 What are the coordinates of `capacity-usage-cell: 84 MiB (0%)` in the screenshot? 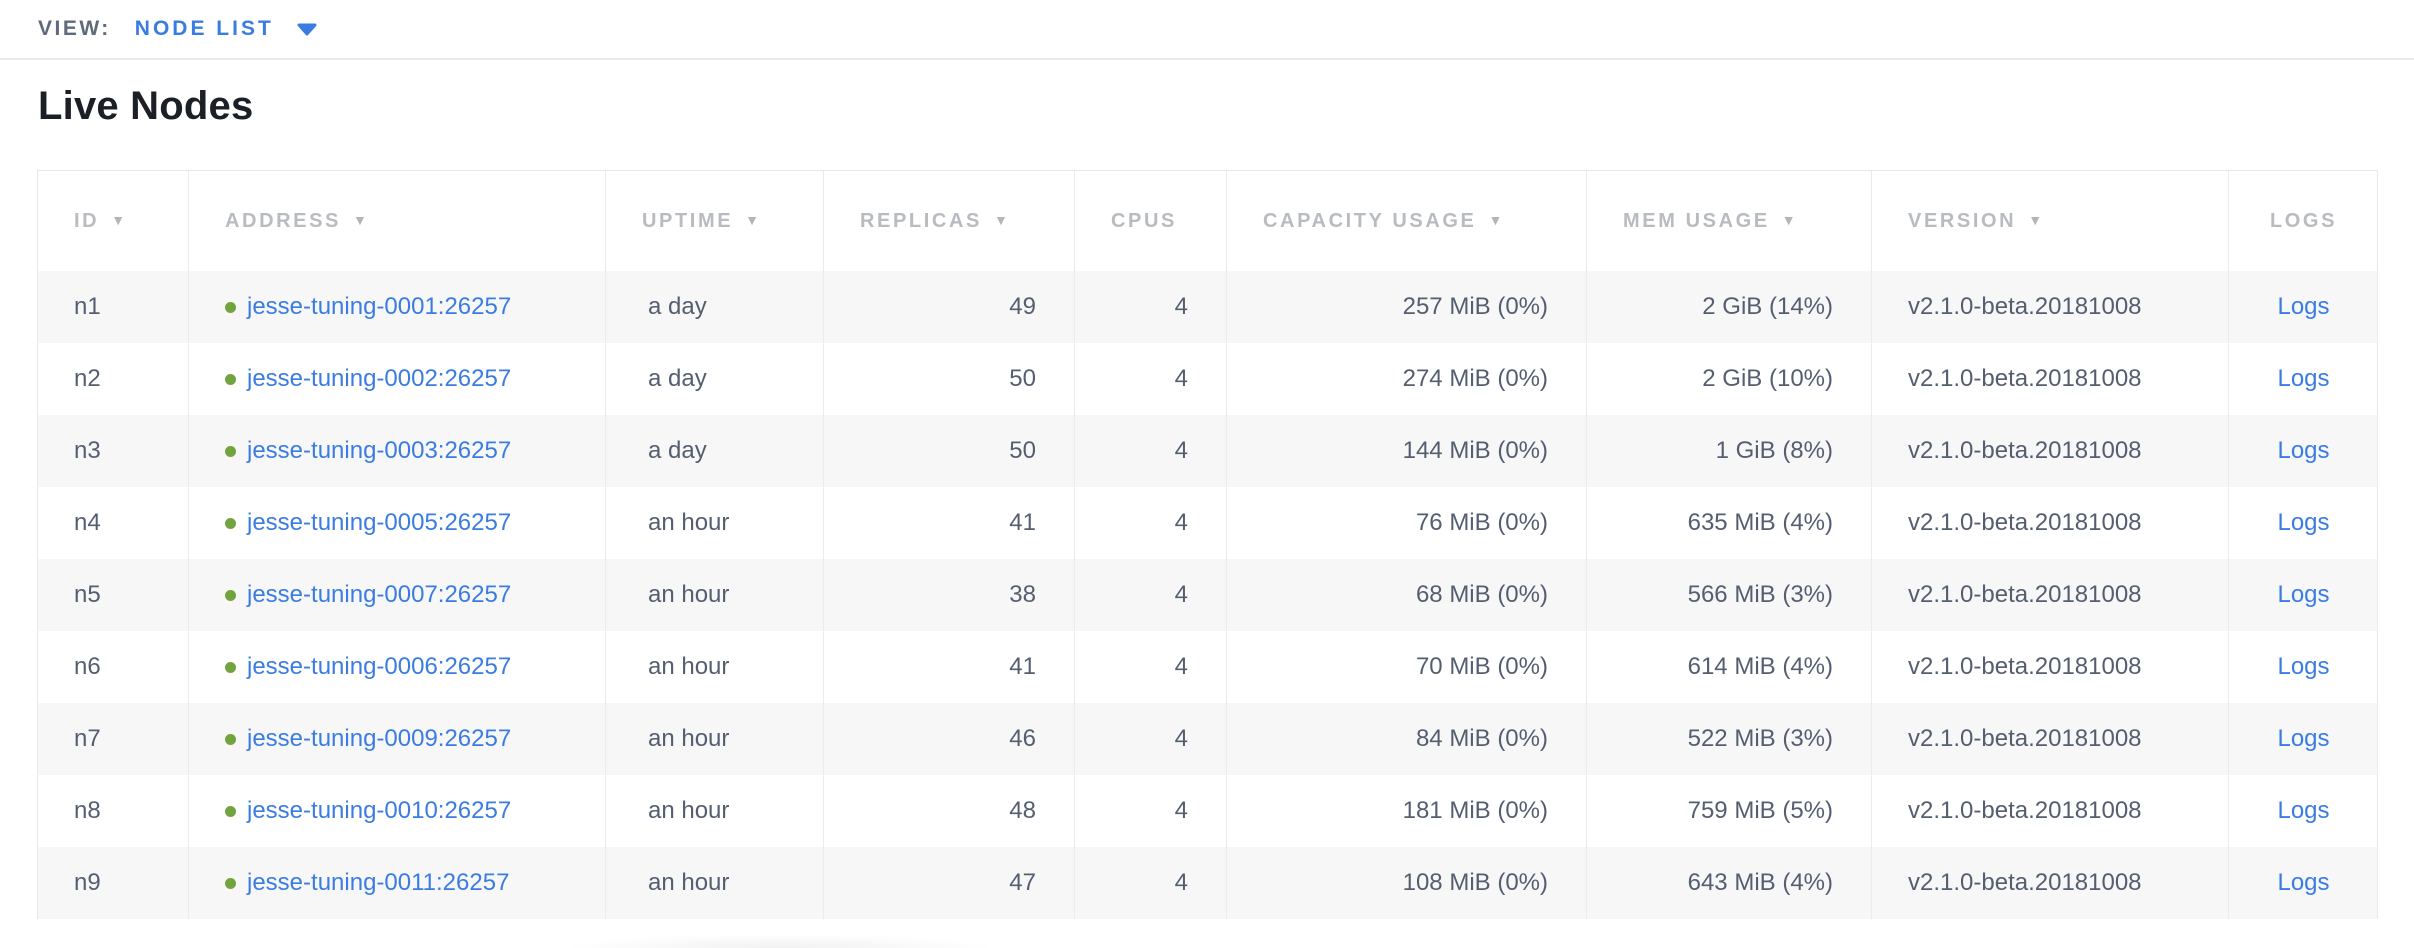 It's located at (1406, 739).